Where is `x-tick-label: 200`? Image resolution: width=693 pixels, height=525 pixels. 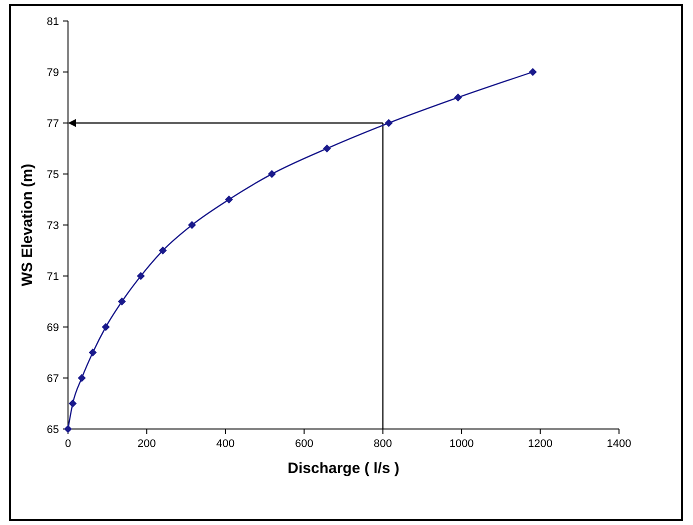 x-tick-label: 200 is located at coordinates (147, 444).